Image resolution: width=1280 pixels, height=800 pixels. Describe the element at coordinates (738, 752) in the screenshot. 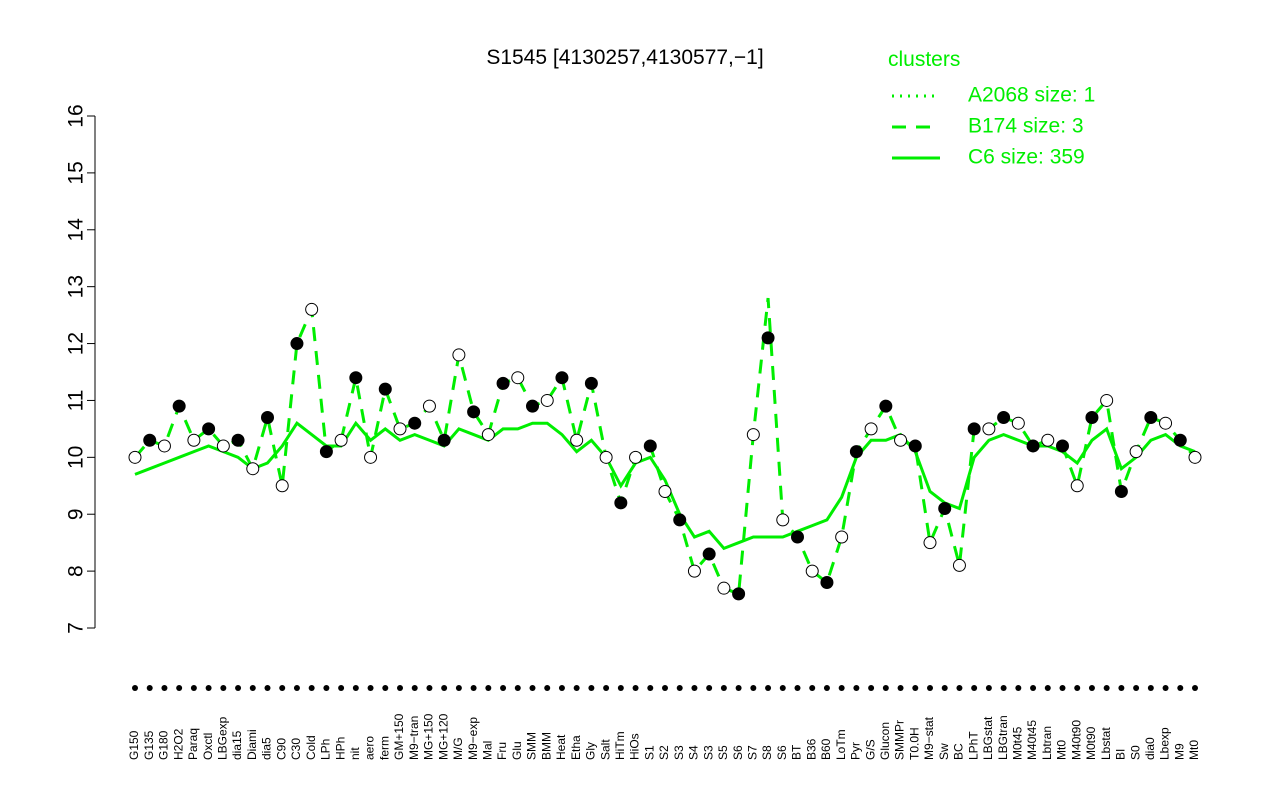

I see `x-tick-label: S6` at that location.